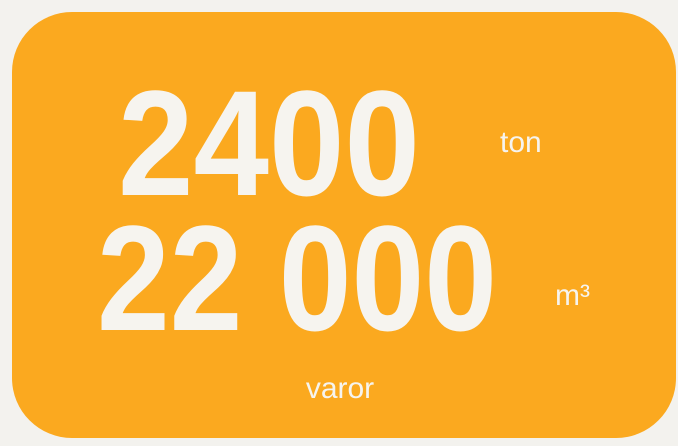 The height and width of the screenshot is (446, 678). What do you see at coordinates (340, 388) in the screenshot?
I see `caption: varor` at bounding box center [340, 388].